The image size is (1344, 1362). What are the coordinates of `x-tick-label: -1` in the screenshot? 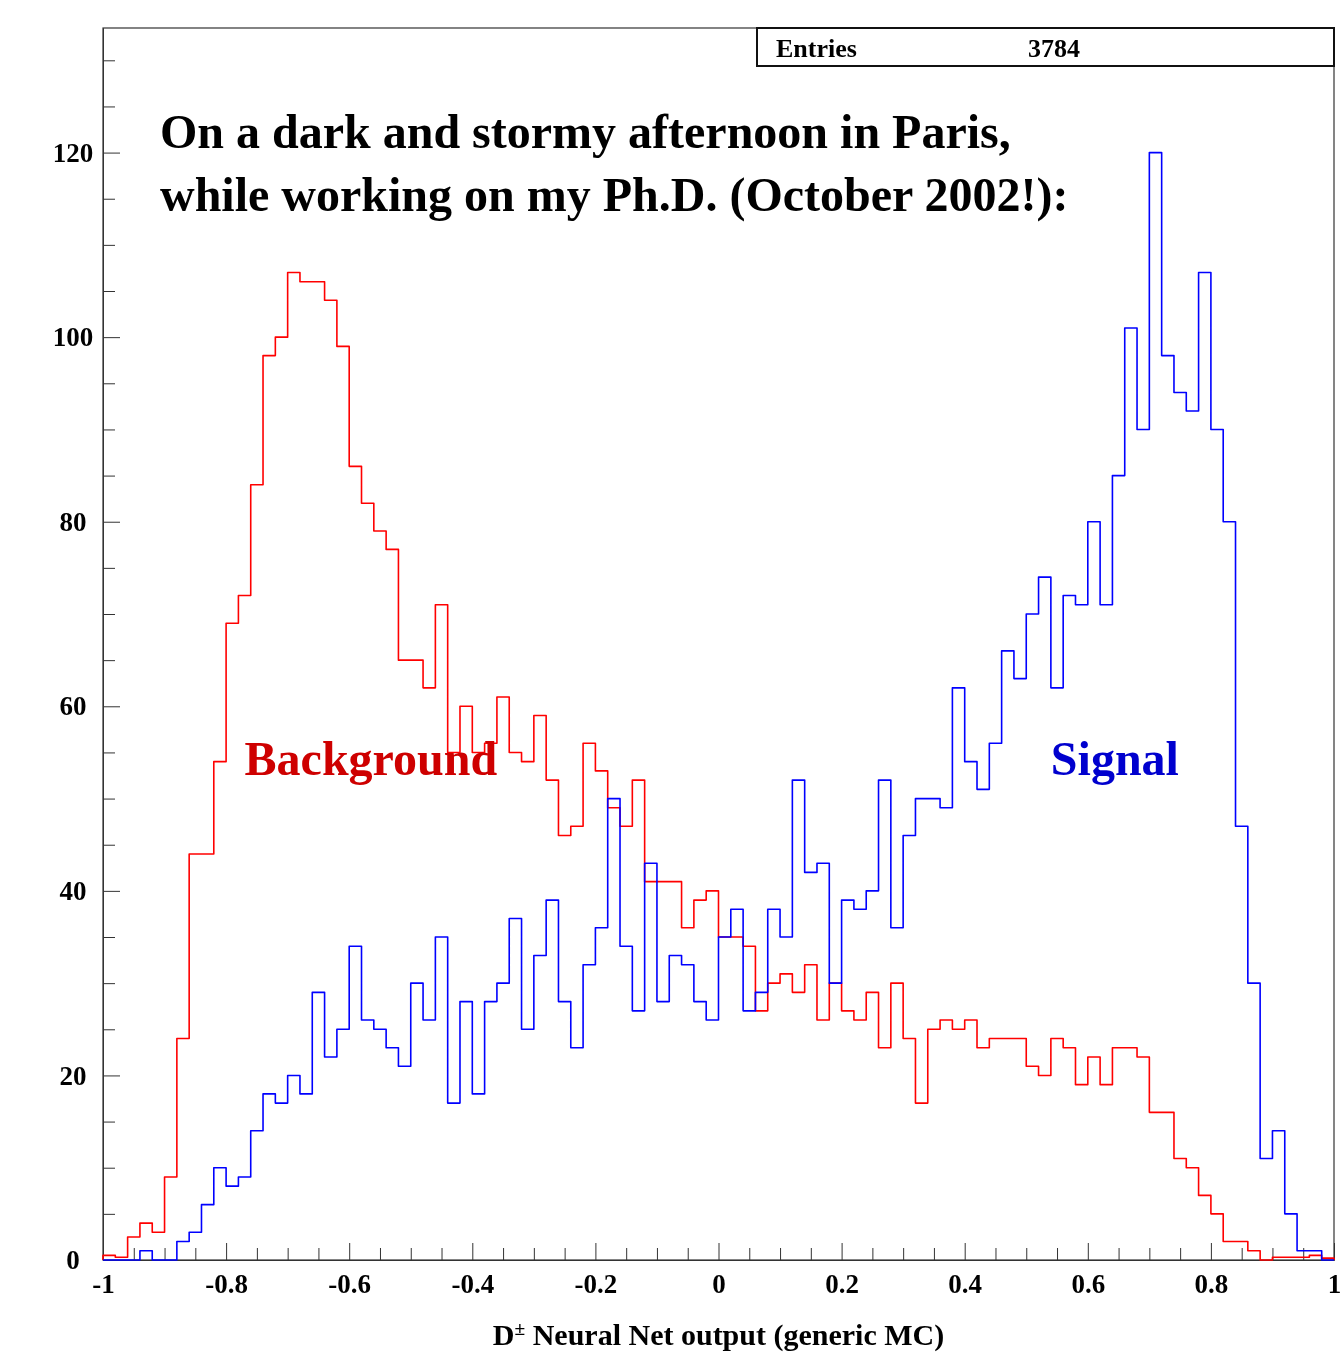 It's located at (103, 1284).